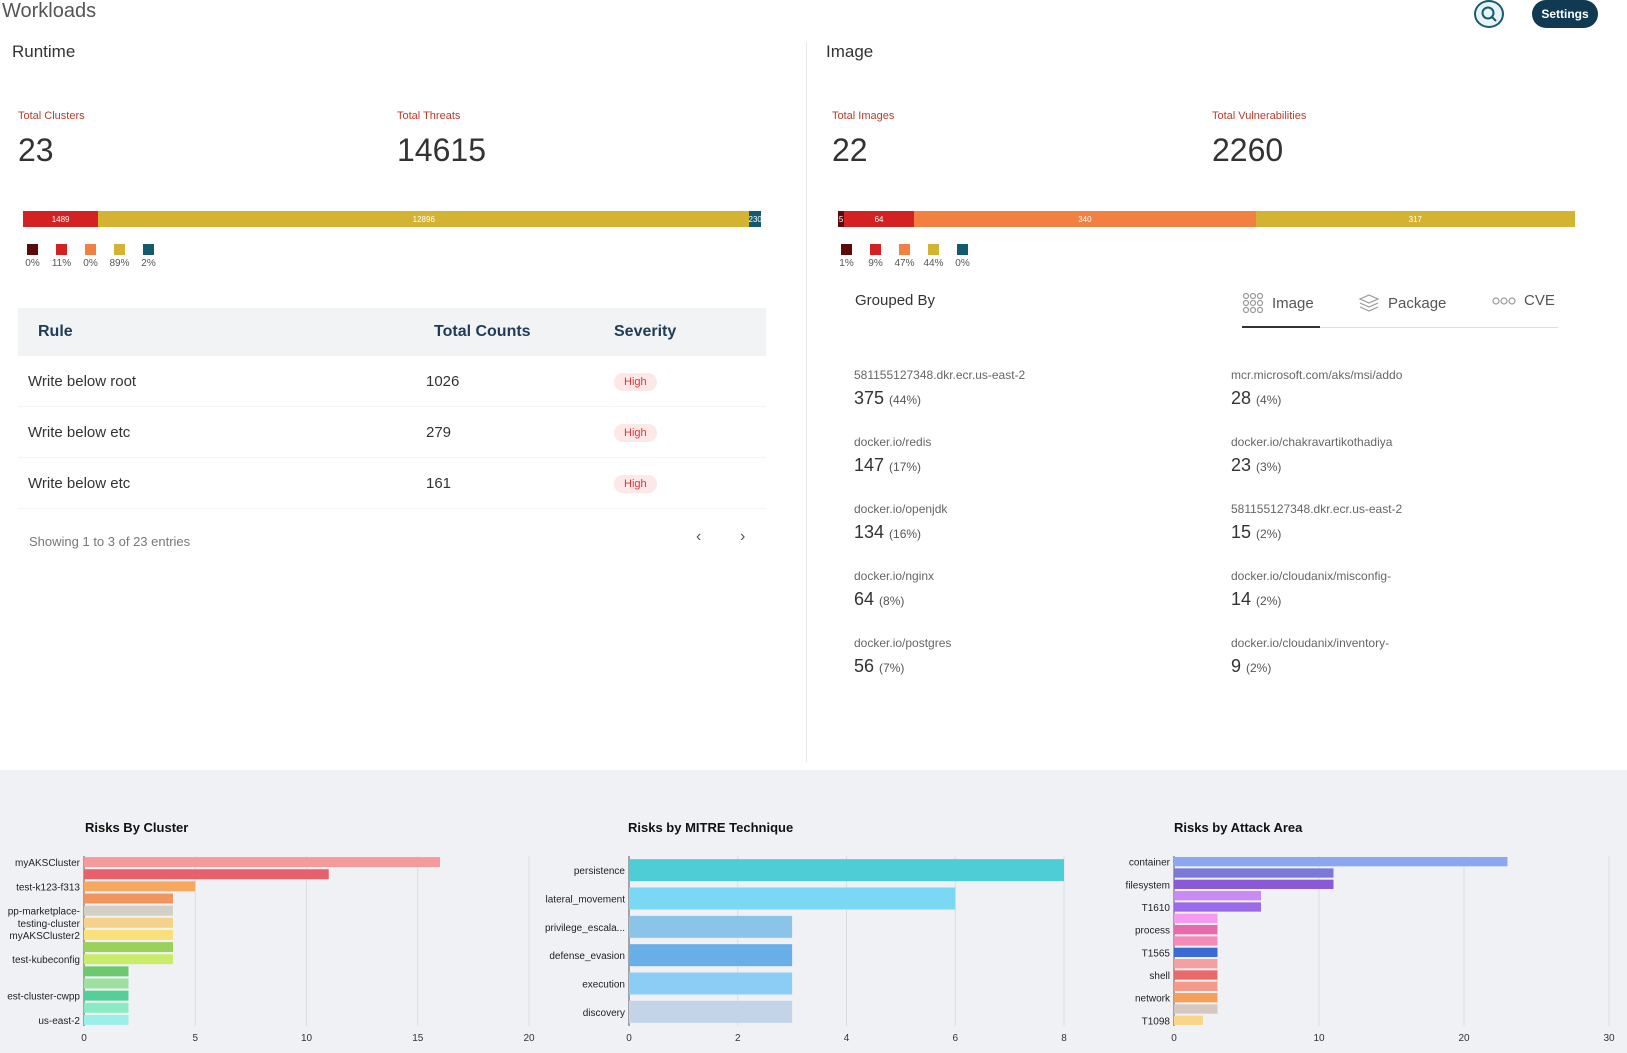 This screenshot has width=1627, height=1053. I want to click on image-item-name: docker.io/postgres, so click(903, 643).